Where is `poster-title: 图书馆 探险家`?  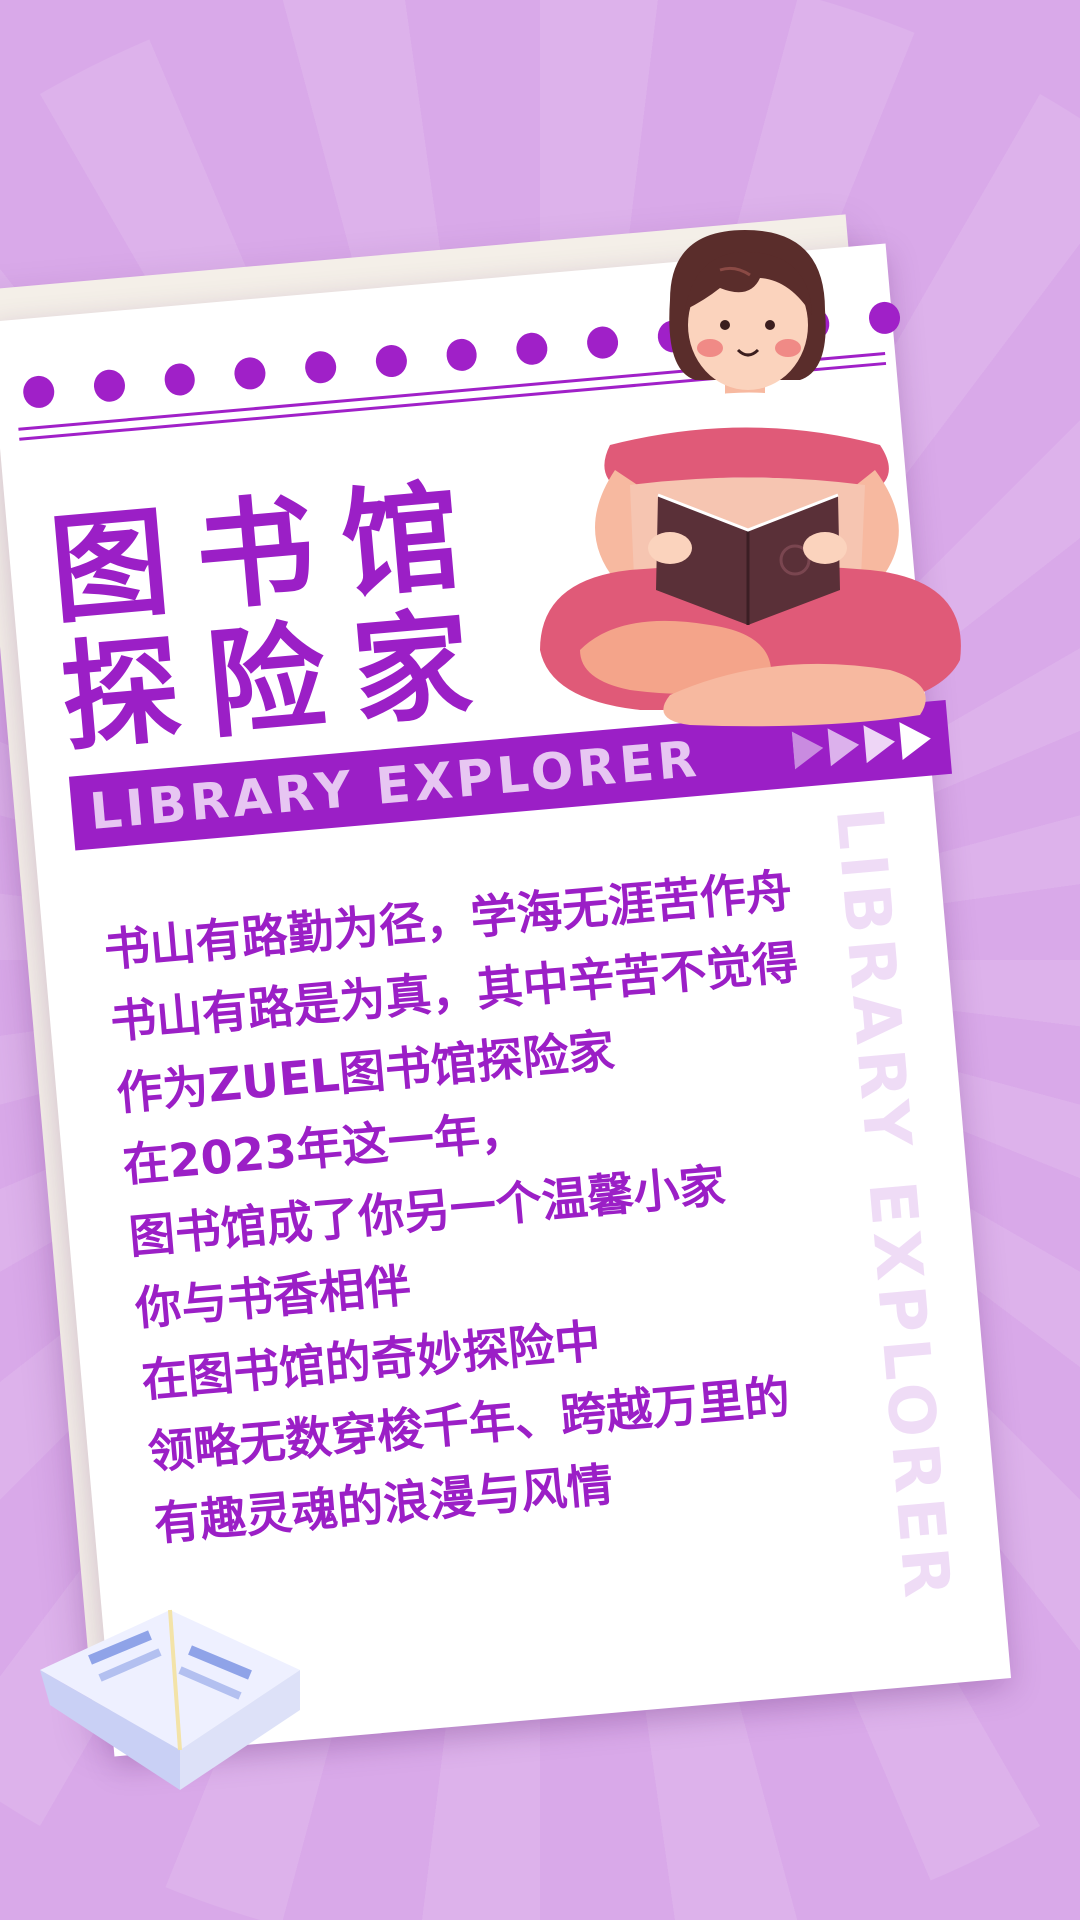 poster-title: 图书馆 探险家 is located at coordinates (275, 616).